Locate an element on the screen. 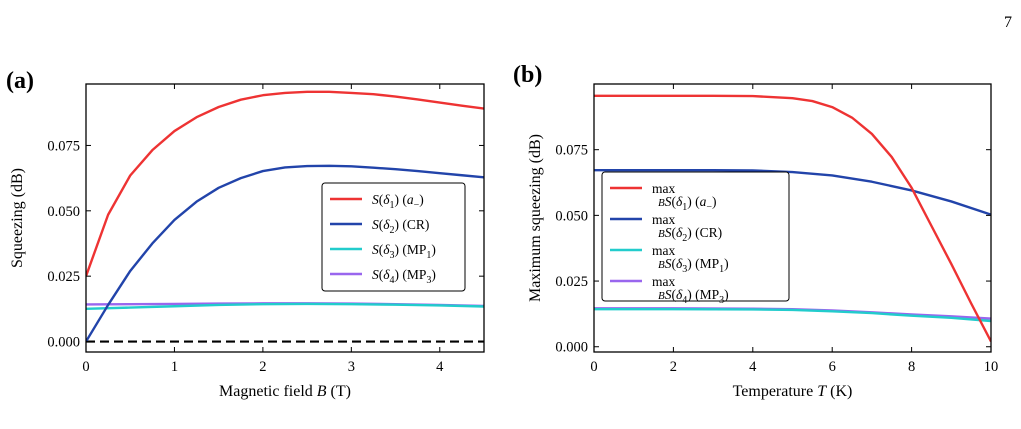 The image size is (1021, 429). x-axis-label: Temperature T (K) is located at coordinates (793, 391).